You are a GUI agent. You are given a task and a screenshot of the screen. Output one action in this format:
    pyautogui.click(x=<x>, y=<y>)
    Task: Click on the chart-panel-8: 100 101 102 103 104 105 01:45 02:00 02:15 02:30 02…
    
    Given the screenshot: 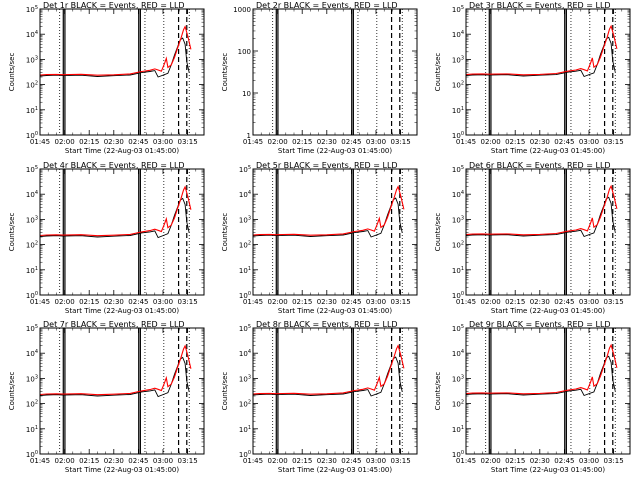 What is the action you would take?
    pyautogui.click(x=319, y=397)
    